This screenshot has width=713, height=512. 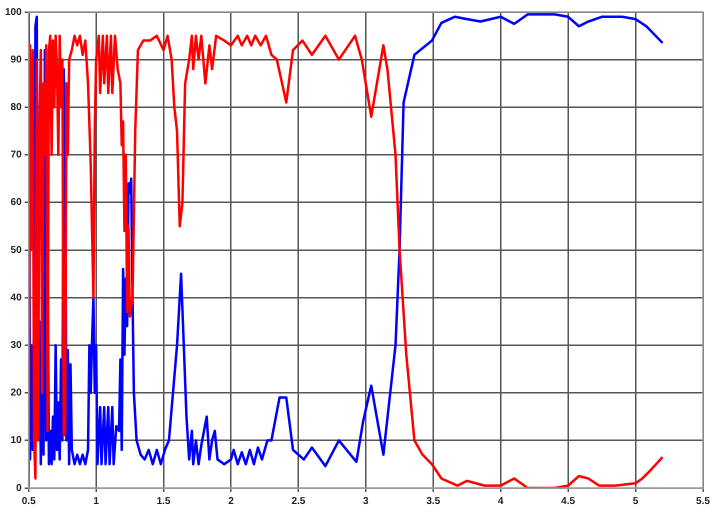 What do you see at coordinates (16, 440) in the screenshot?
I see `y-tick-label: 10` at bounding box center [16, 440].